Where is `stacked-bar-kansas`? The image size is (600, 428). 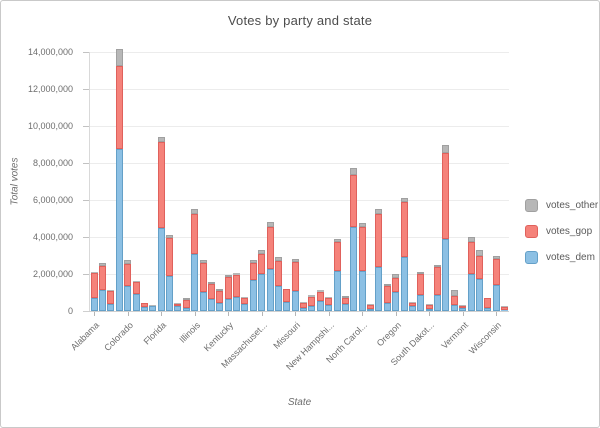 stacked-bar-kansas is located at coordinates (220, 299).